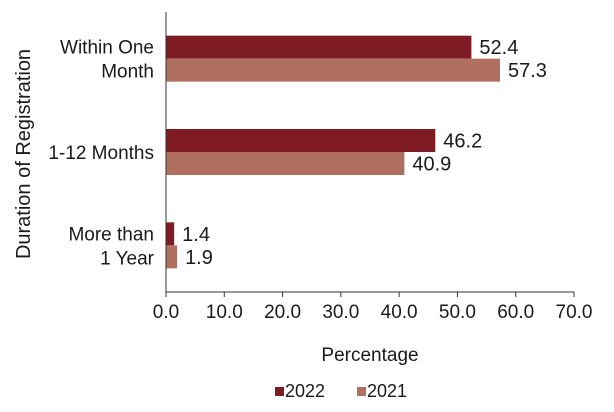 Image resolution: width=614 pixels, height=412 pixels. I want to click on y-tick-label: 1-12 Months, so click(101, 153).